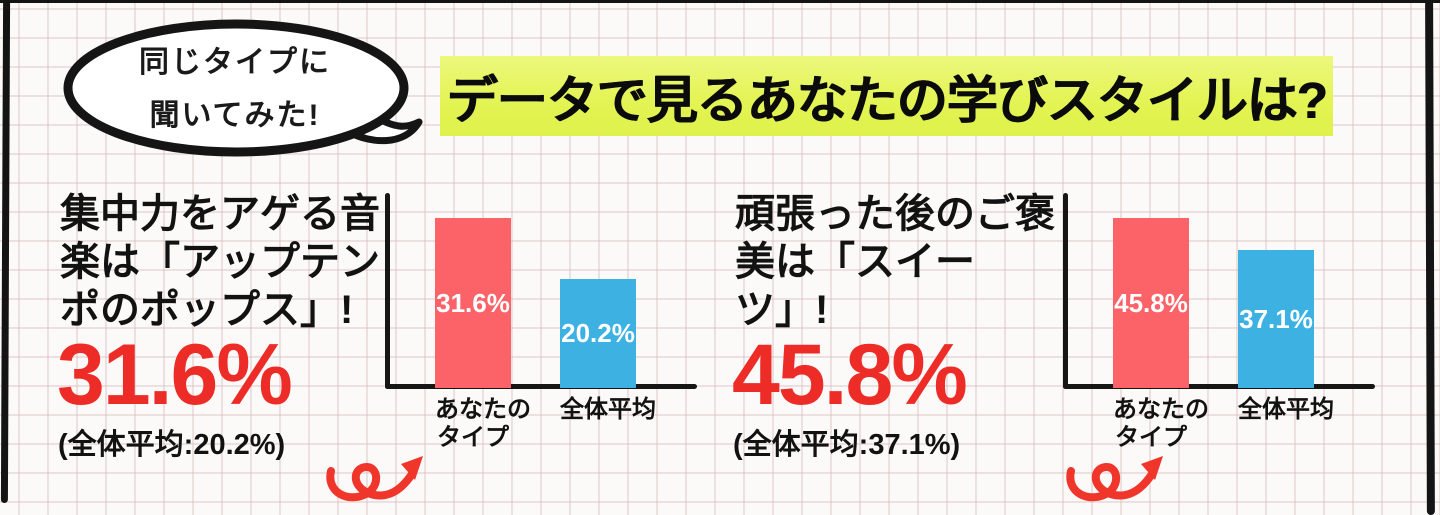 This screenshot has width=1440, height=515. Describe the element at coordinates (207, 310) in the screenshot. I see `heading-line: ポのポップス」!` at that location.